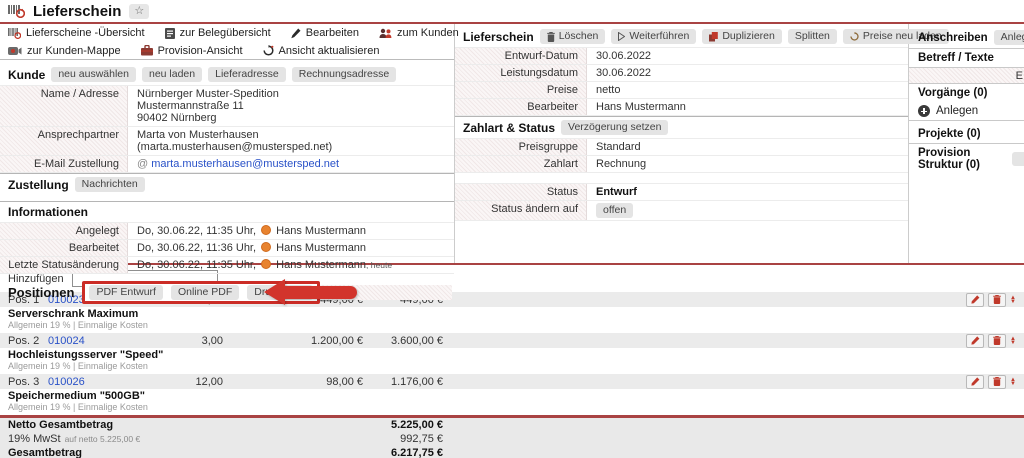 This screenshot has height=458, width=1024. What do you see at coordinates (681, 146) in the screenshot?
I see `preisgruppe-row: Preisgruppe Standard` at bounding box center [681, 146].